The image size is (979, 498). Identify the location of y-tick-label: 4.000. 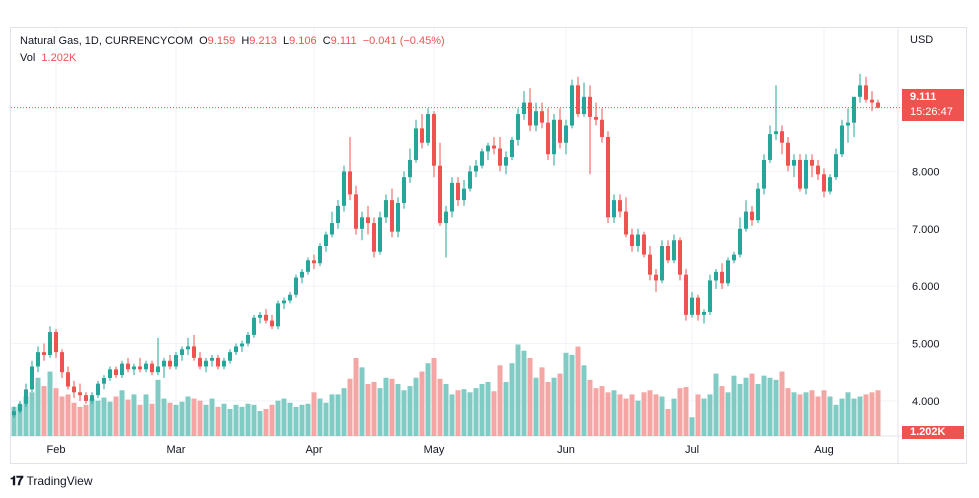
(926, 402).